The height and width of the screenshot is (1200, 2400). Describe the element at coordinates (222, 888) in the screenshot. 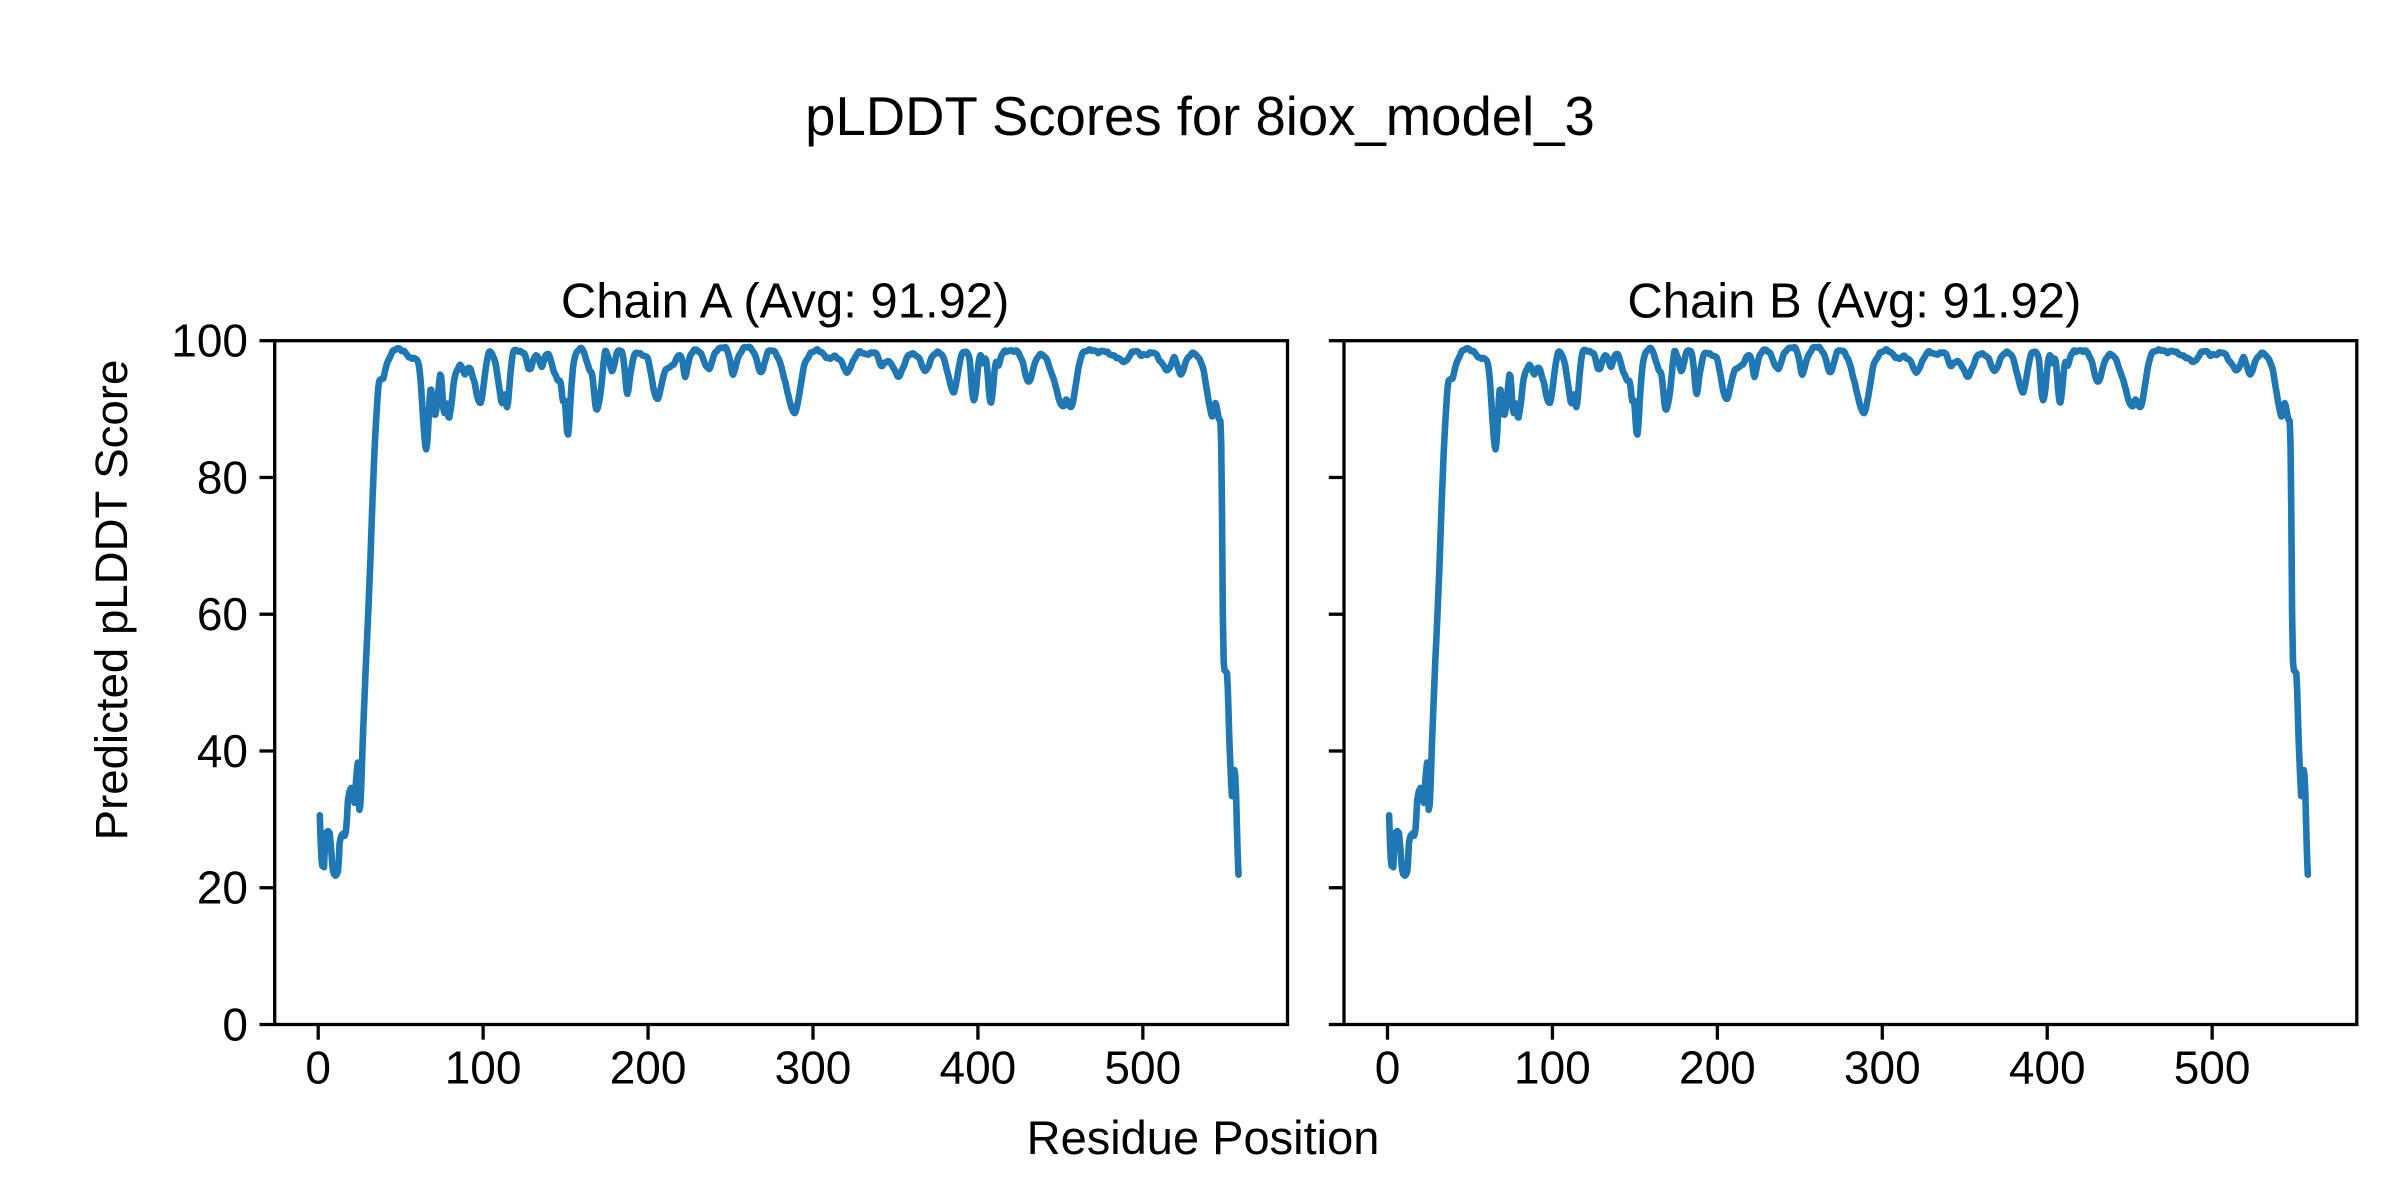

I see `svg-text: 20` at that location.